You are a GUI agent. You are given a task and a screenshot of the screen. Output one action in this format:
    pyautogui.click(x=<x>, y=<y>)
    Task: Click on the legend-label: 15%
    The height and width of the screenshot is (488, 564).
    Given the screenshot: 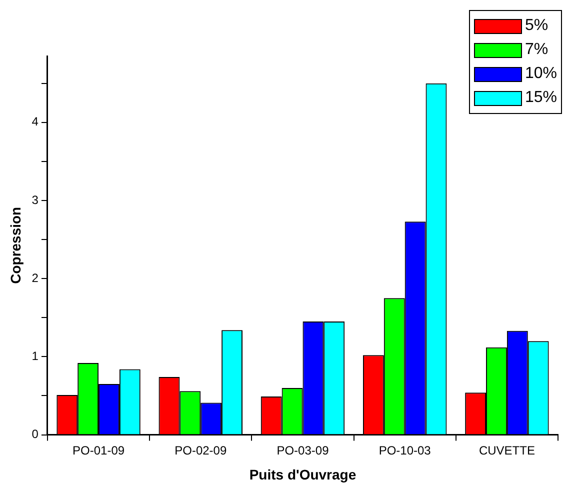 What is the action you would take?
    pyautogui.click(x=540, y=98)
    